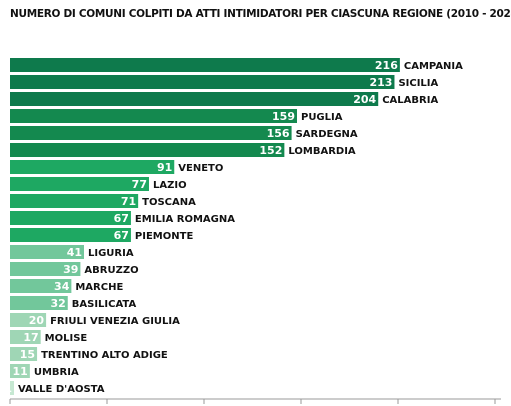 This screenshot has width=511, height=406. Describe the element at coordinates (56, 372) in the screenshot. I see `category-label: UMBRIA` at that location.